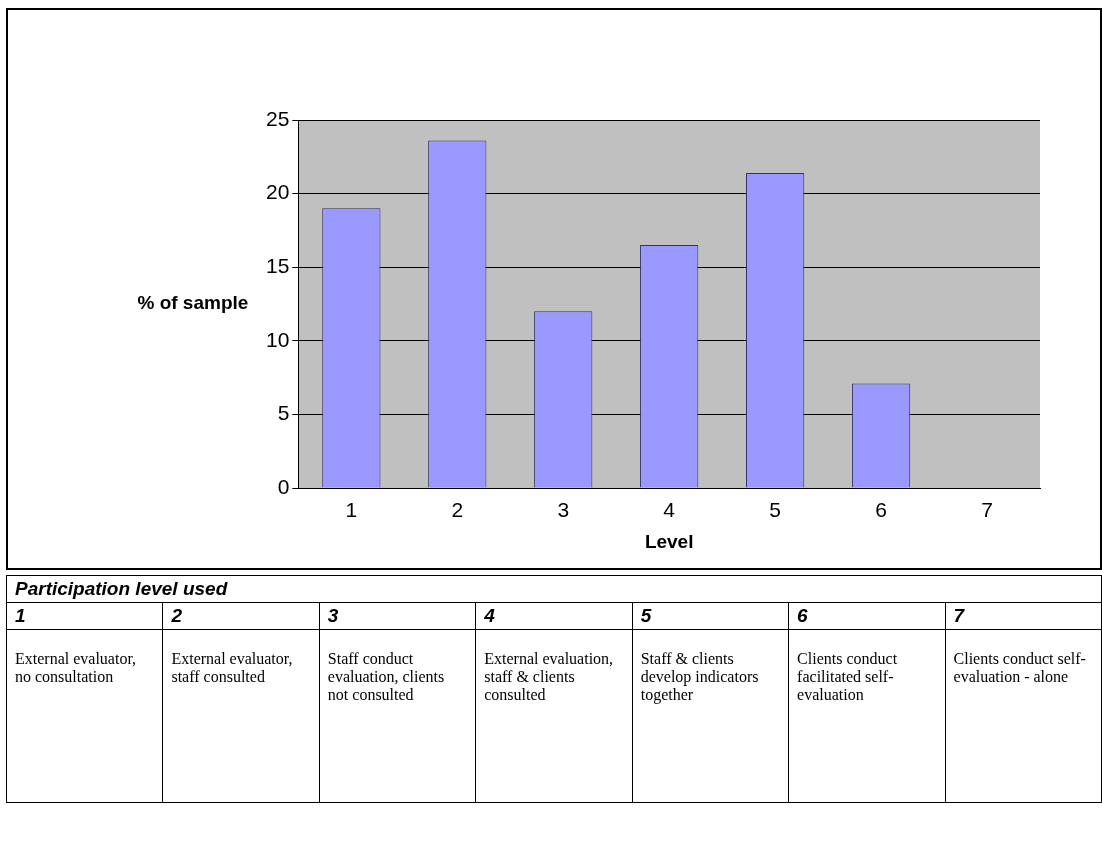 Image resolution: width=1102 pixels, height=859 pixels. What do you see at coordinates (959, 615) in the screenshot?
I see `category-label: 7` at bounding box center [959, 615].